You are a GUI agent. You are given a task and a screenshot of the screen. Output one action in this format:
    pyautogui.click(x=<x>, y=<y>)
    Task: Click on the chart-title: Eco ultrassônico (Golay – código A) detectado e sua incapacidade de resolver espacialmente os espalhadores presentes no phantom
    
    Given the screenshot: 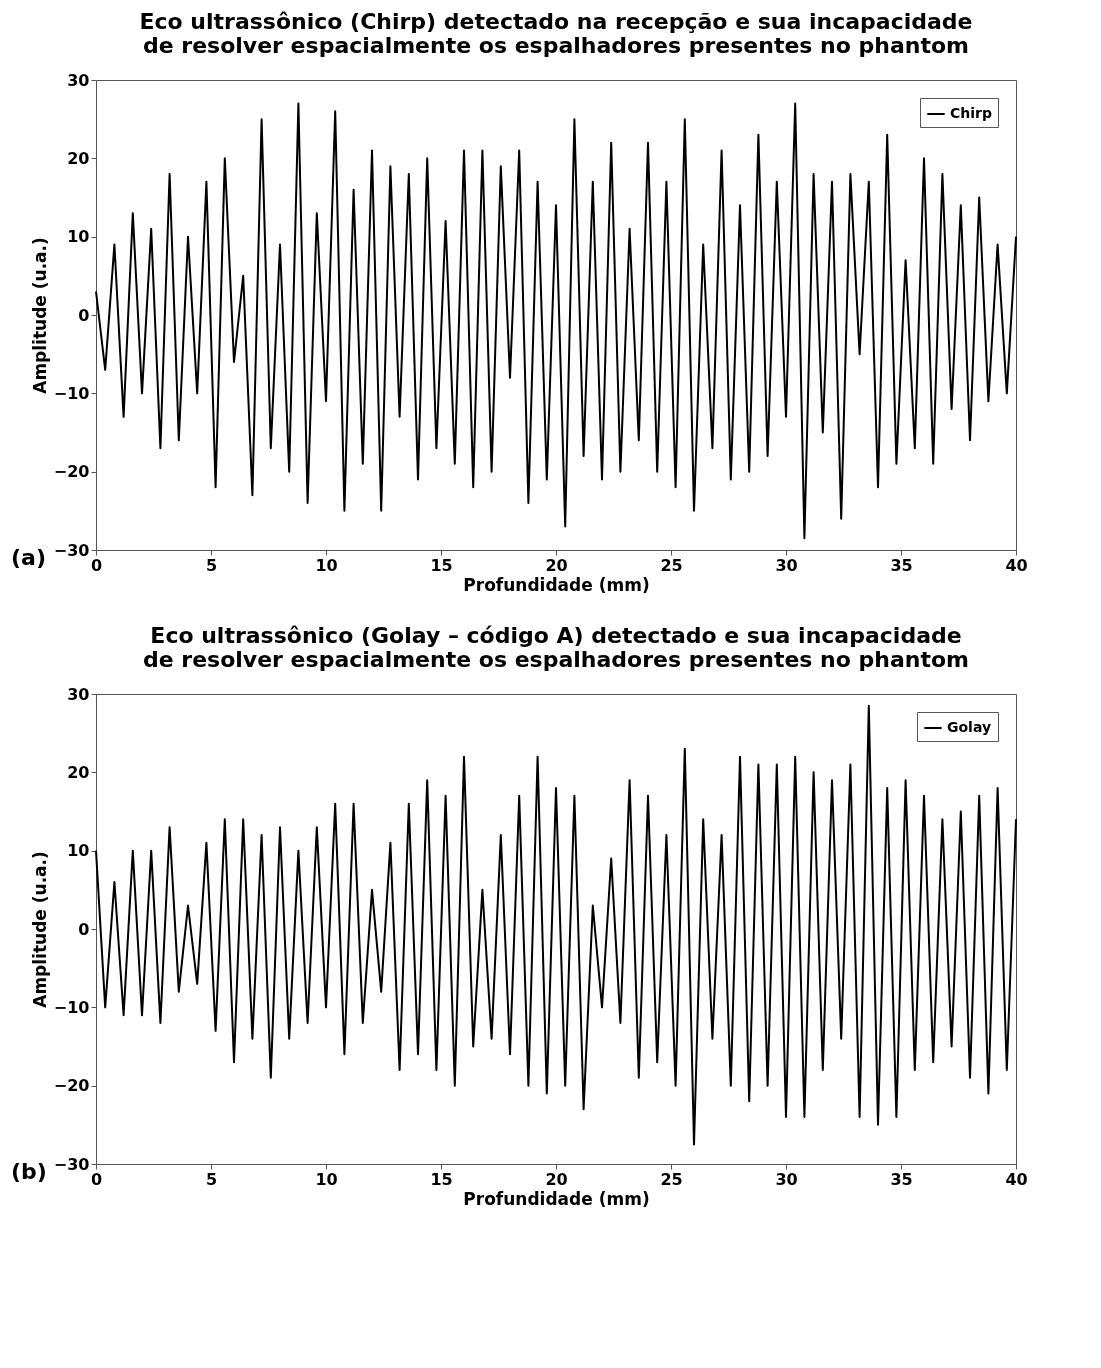 What is the action you would take?
    pyautogui.click(x=556, y=647)
    